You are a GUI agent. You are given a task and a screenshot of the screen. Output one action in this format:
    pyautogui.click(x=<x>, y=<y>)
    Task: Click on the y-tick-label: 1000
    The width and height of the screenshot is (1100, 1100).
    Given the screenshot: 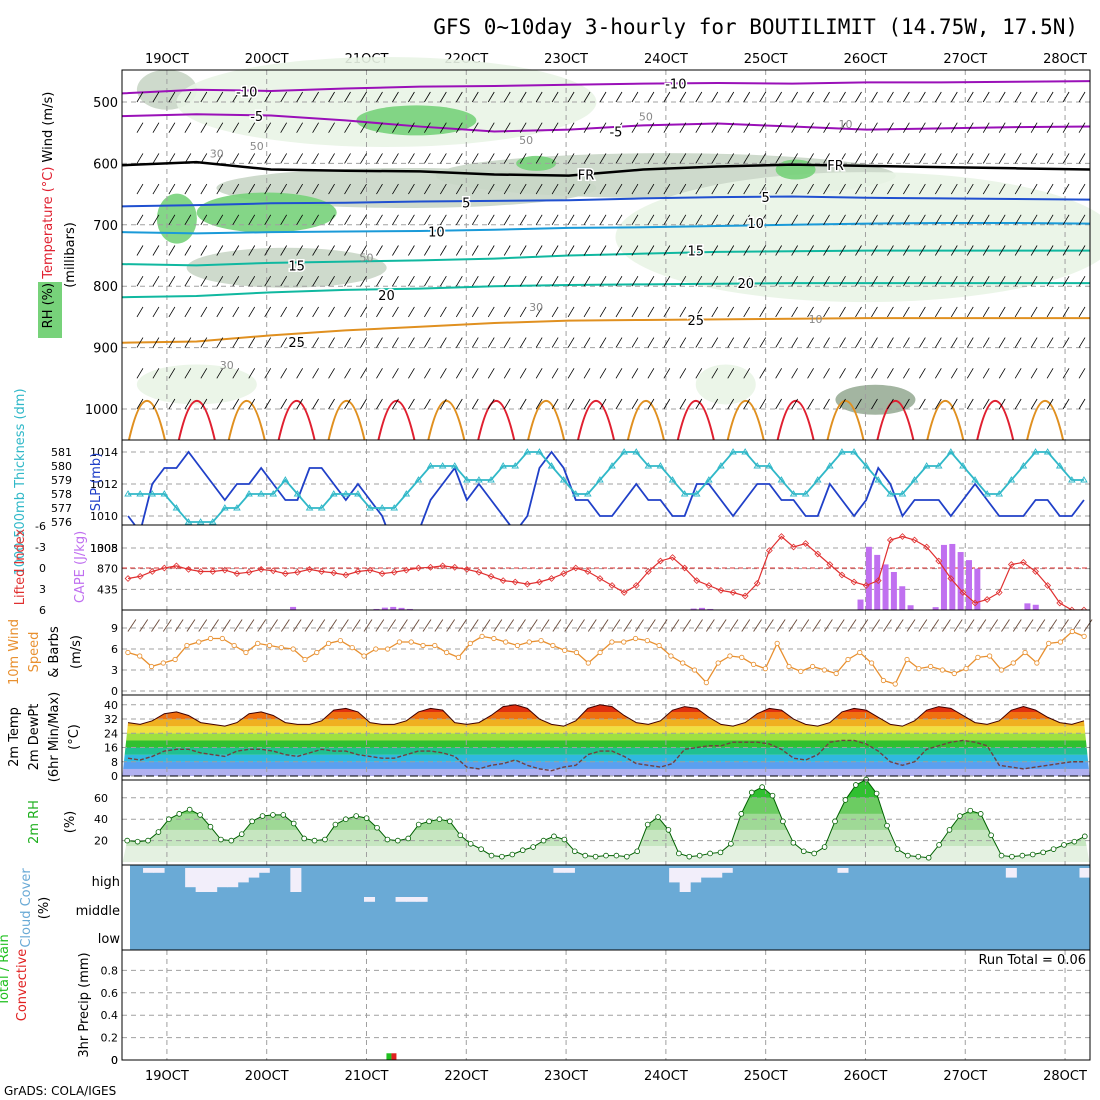 What is the action you would take?
    pyautogui.click(x=101, y=410)
    